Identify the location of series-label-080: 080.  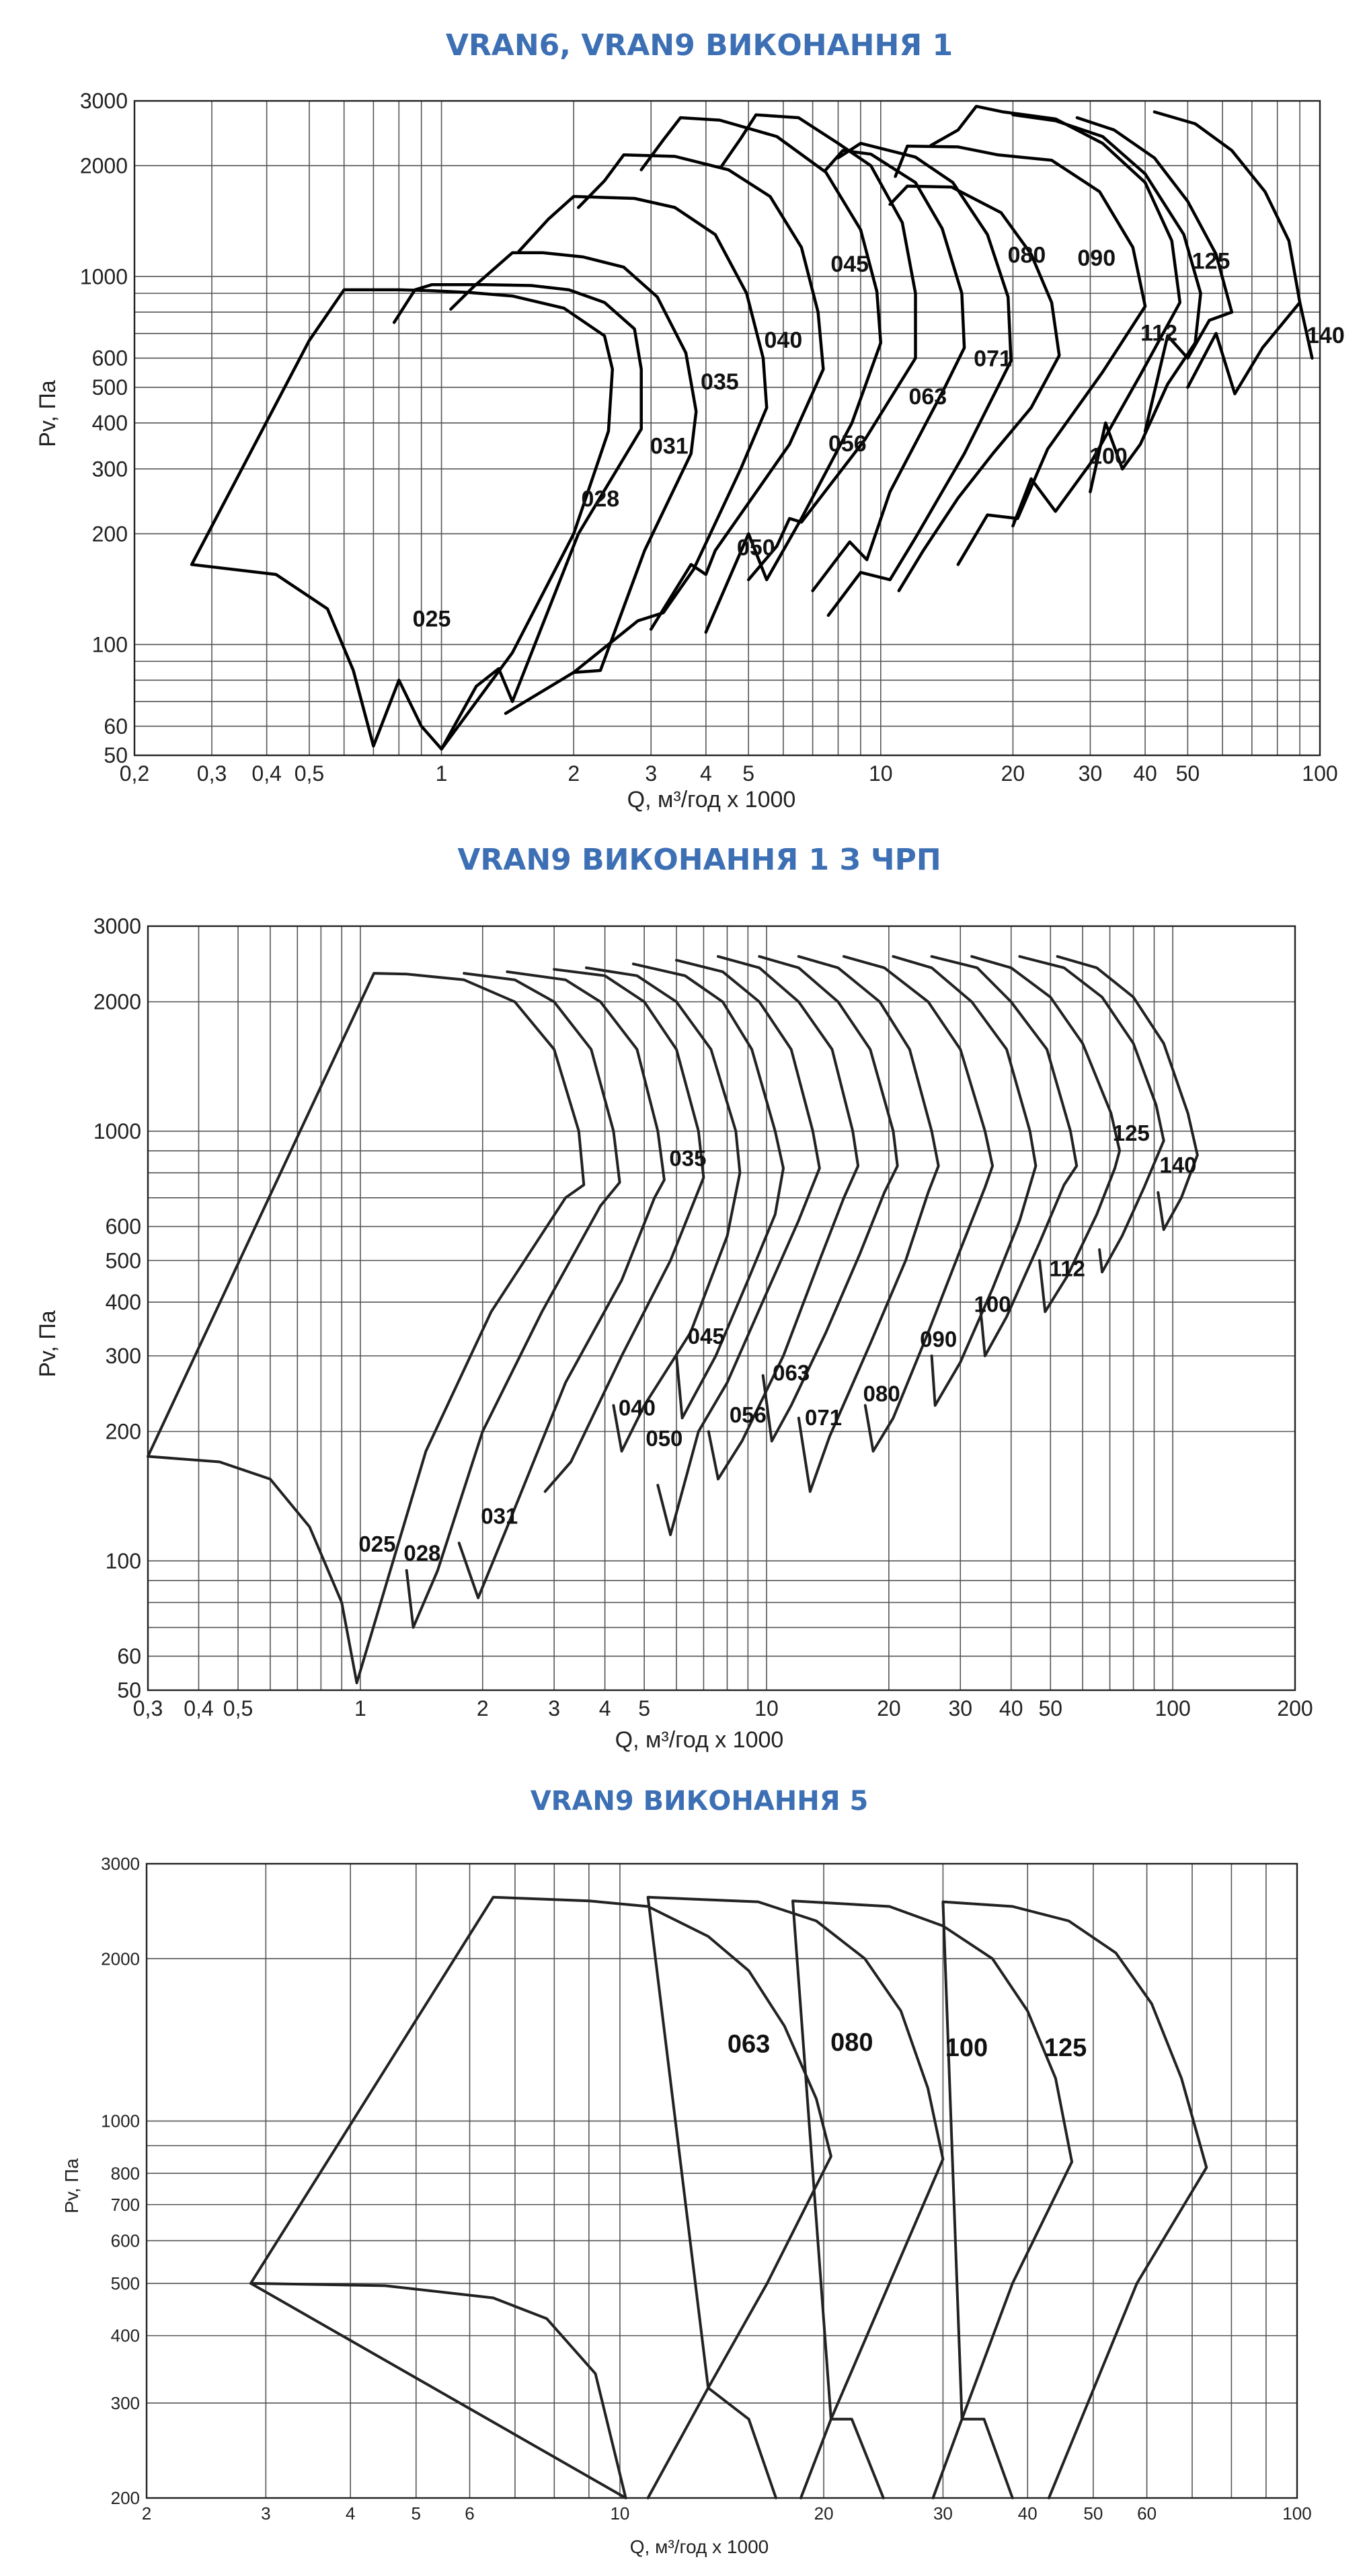
(852, 2043).